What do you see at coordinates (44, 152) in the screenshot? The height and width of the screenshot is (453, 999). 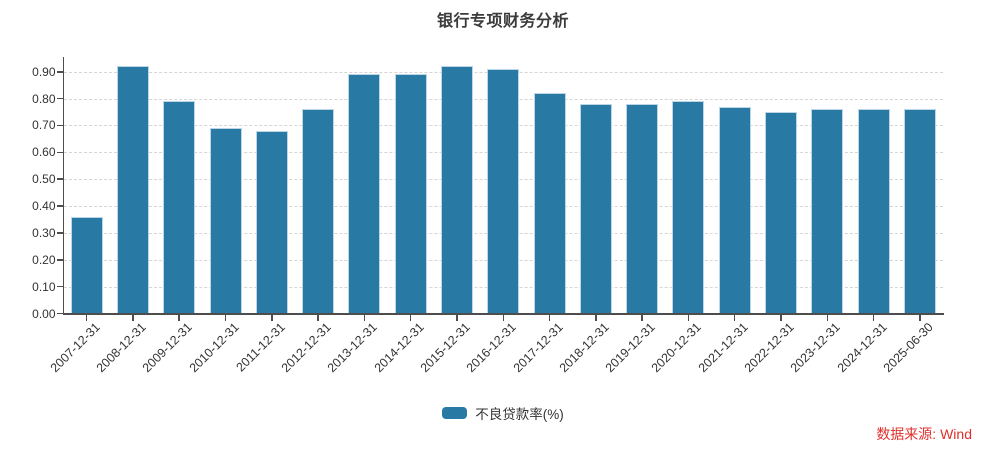 I see `y-tick-label: 0.60` at bounding box center [44, 152].